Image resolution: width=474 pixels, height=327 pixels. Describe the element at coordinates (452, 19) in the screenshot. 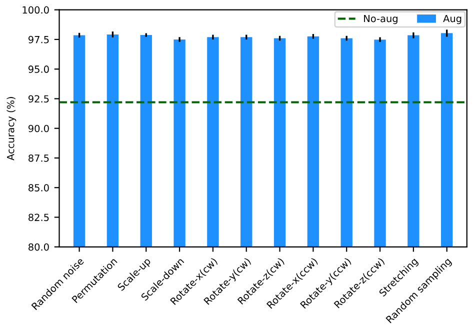

I see `legend-label: Aug` at that location.